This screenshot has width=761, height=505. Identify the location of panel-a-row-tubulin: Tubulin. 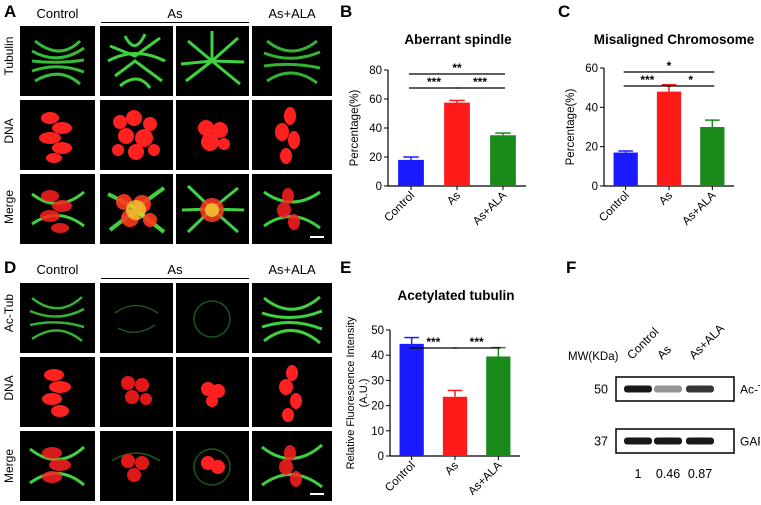
(9, 56).